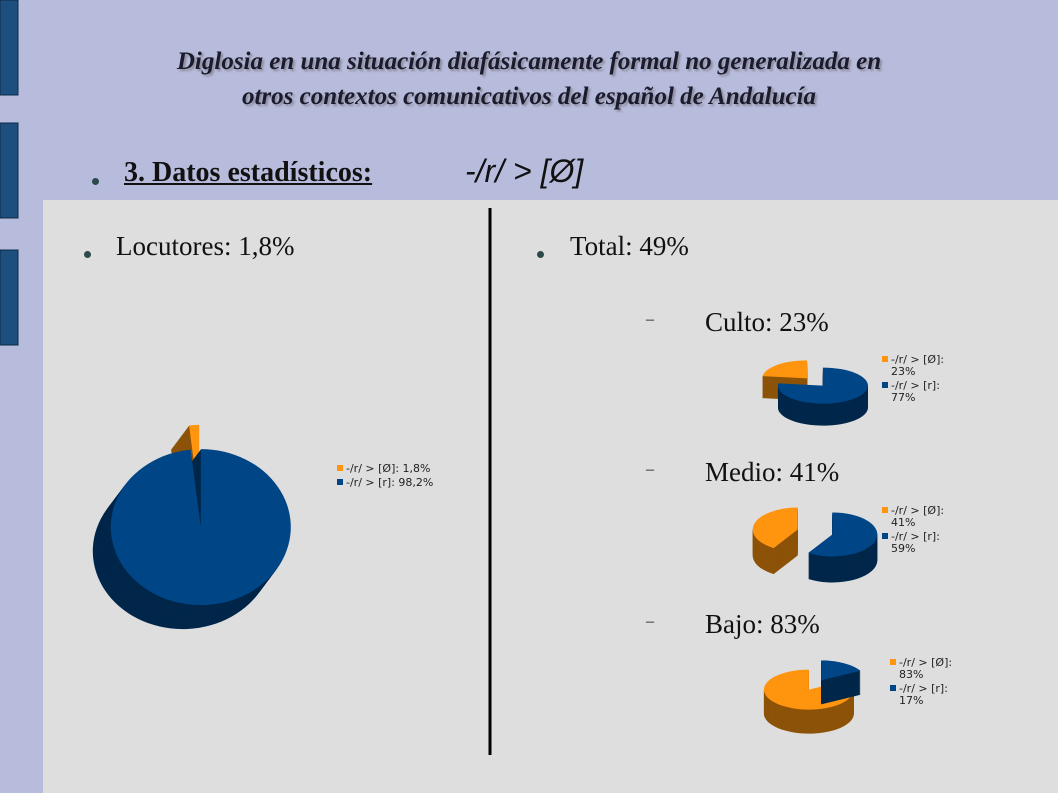 This screenshot has height=793, width=1058. Describe the element at coordinates (767, 322) in the screenshot. I see `sub-bullet: Culto: 23%` at that location.